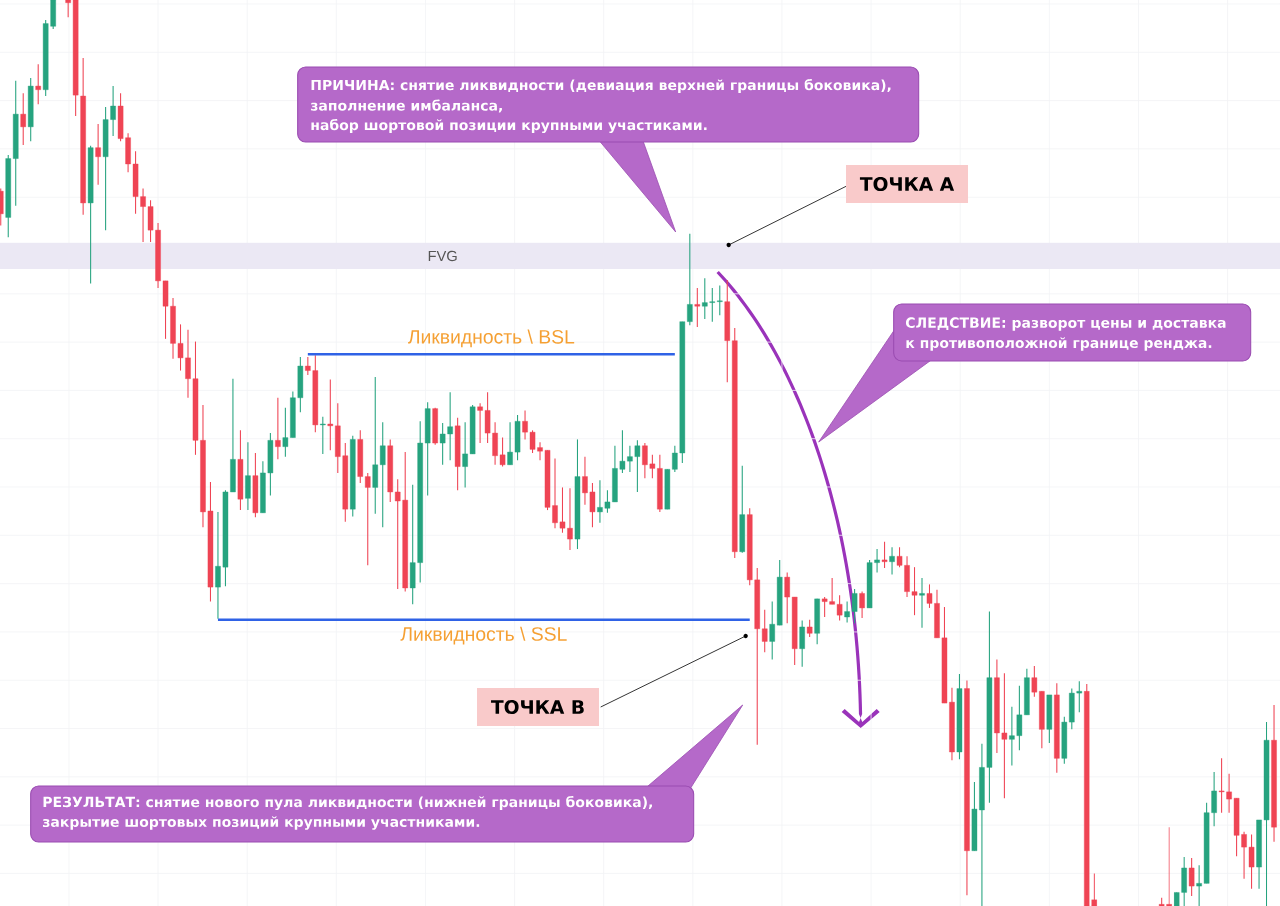  Describe the element at coordinates (406, 106) in the screenshot. I see `annotation: заполнение имбаланса,` at that location.